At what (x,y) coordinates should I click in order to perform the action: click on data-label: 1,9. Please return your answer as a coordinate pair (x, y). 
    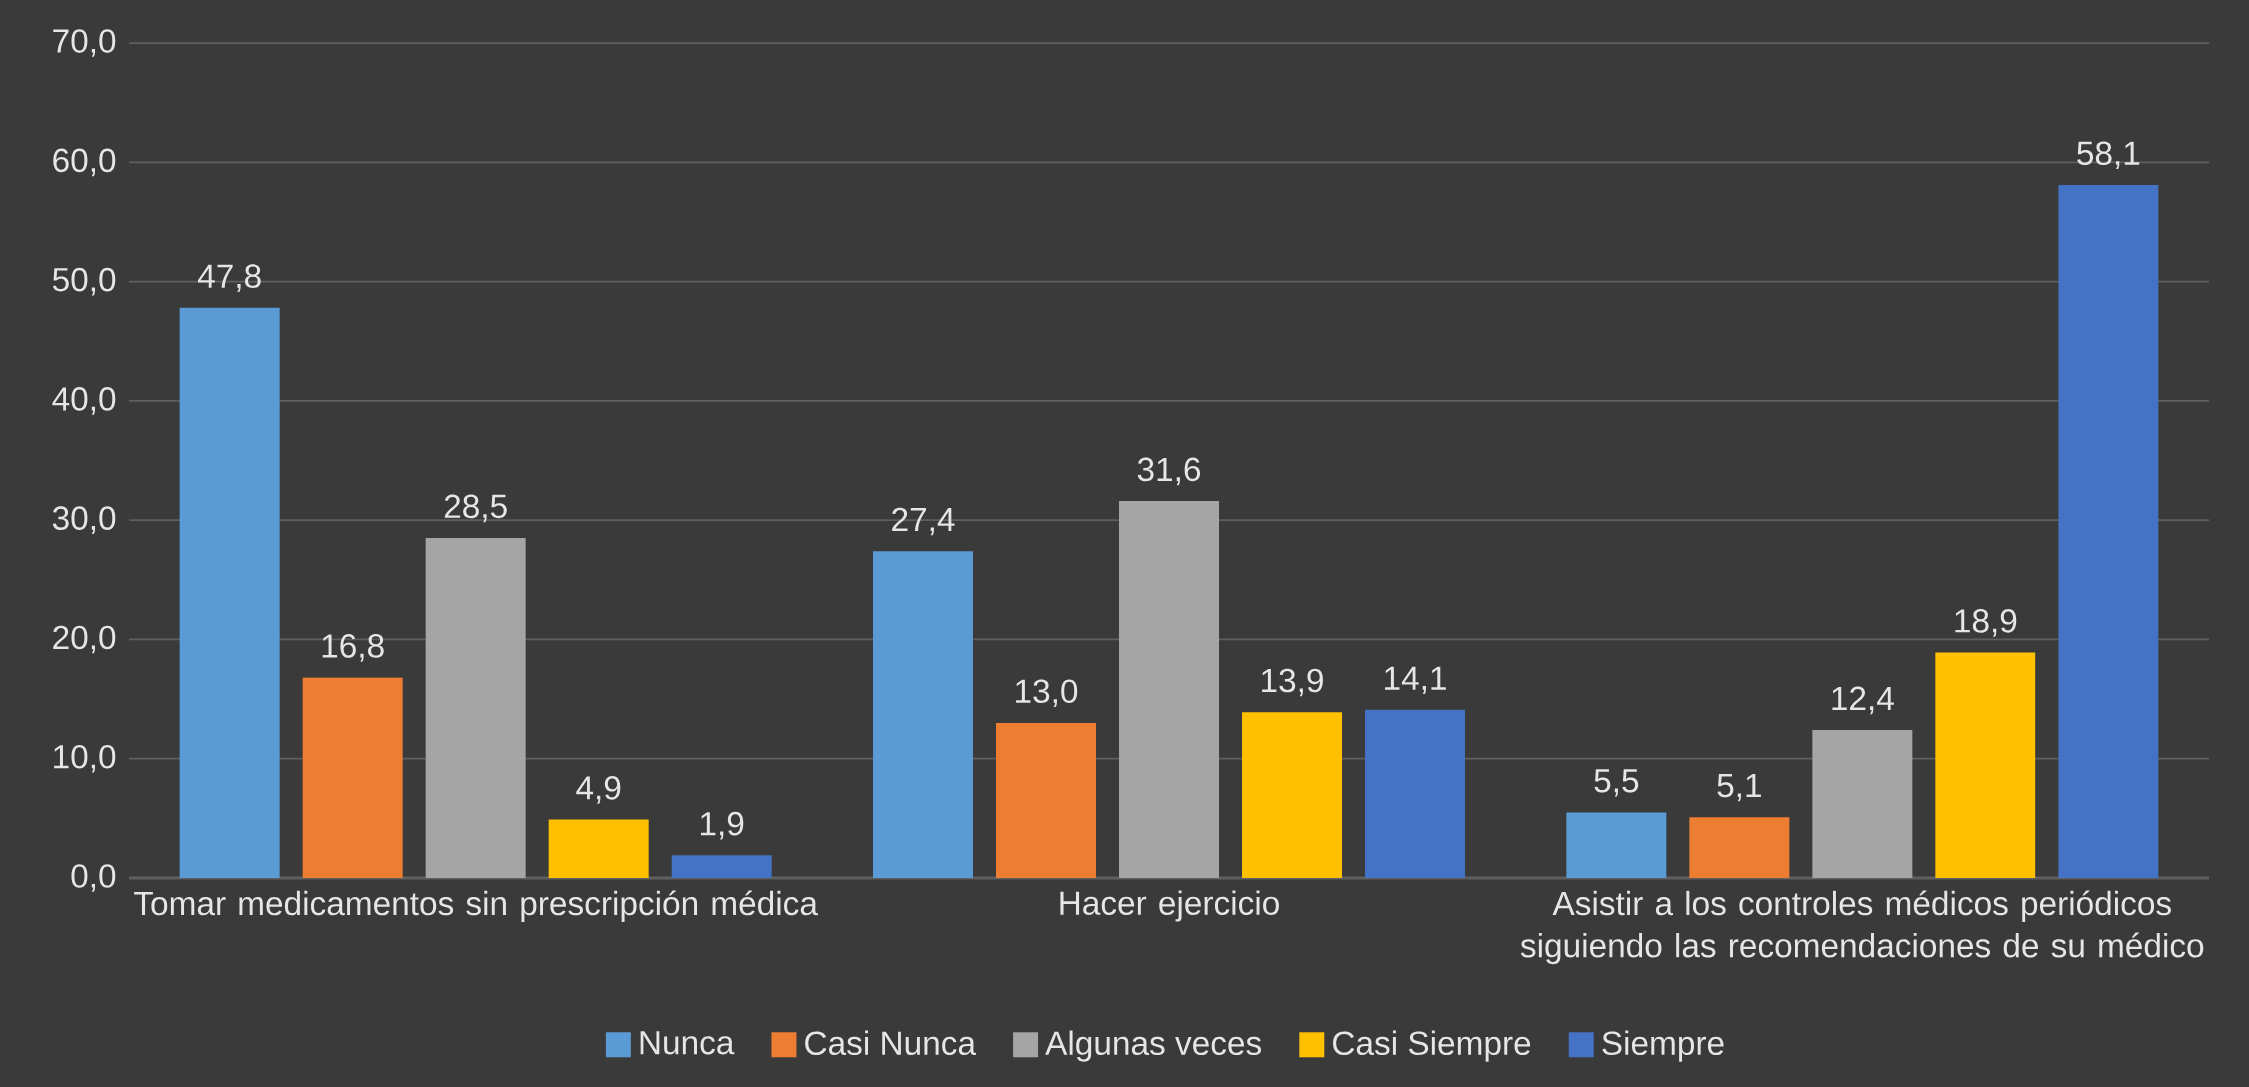
    Looking at the image, I should click on (722, 825).